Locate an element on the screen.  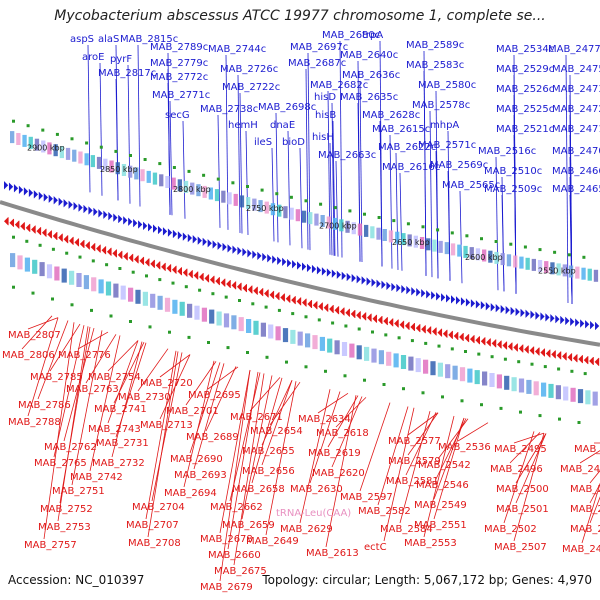
gene-label-top: MAB_2471c is located at coordinates (576, 129).